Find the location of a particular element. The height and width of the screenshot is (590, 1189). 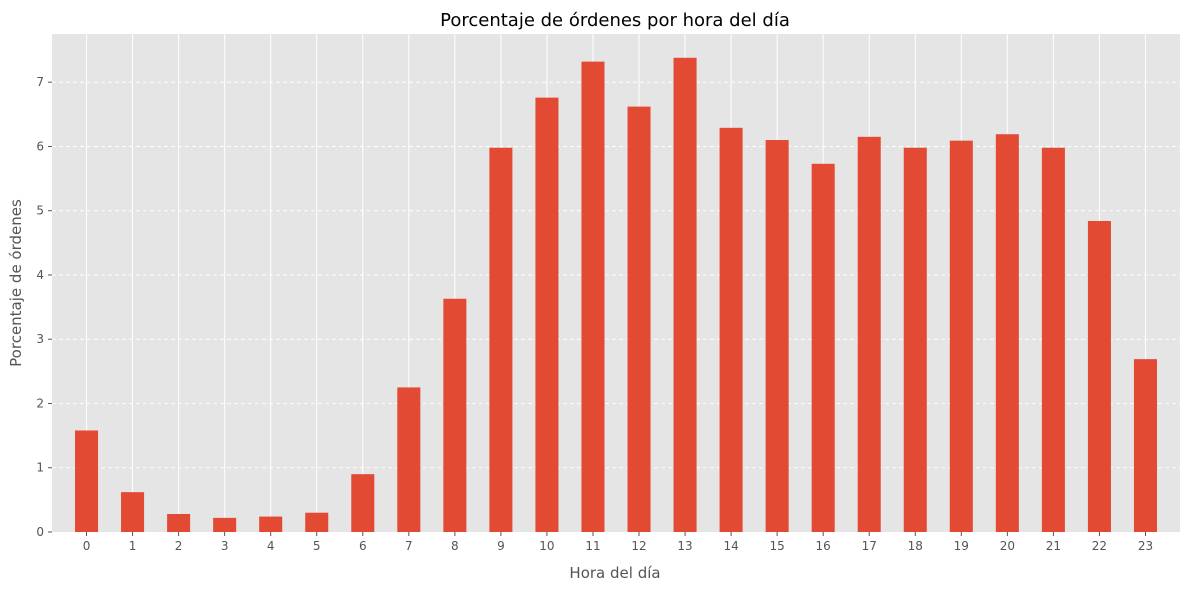

x-tick-label: 23 is located at coordinates (1145, 546).